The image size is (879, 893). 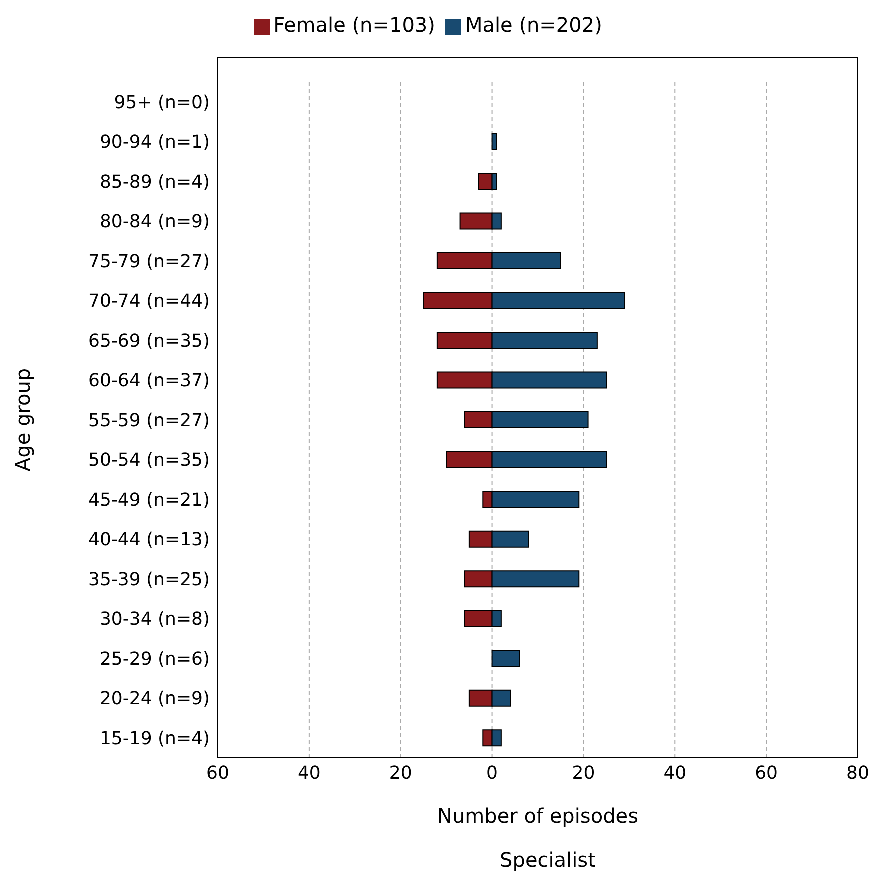 What do you see at coordinates (149, 500) in the screenshot?
I see `y-tick-label: 45-49 (n=21)` at bounding box center [149, 500].